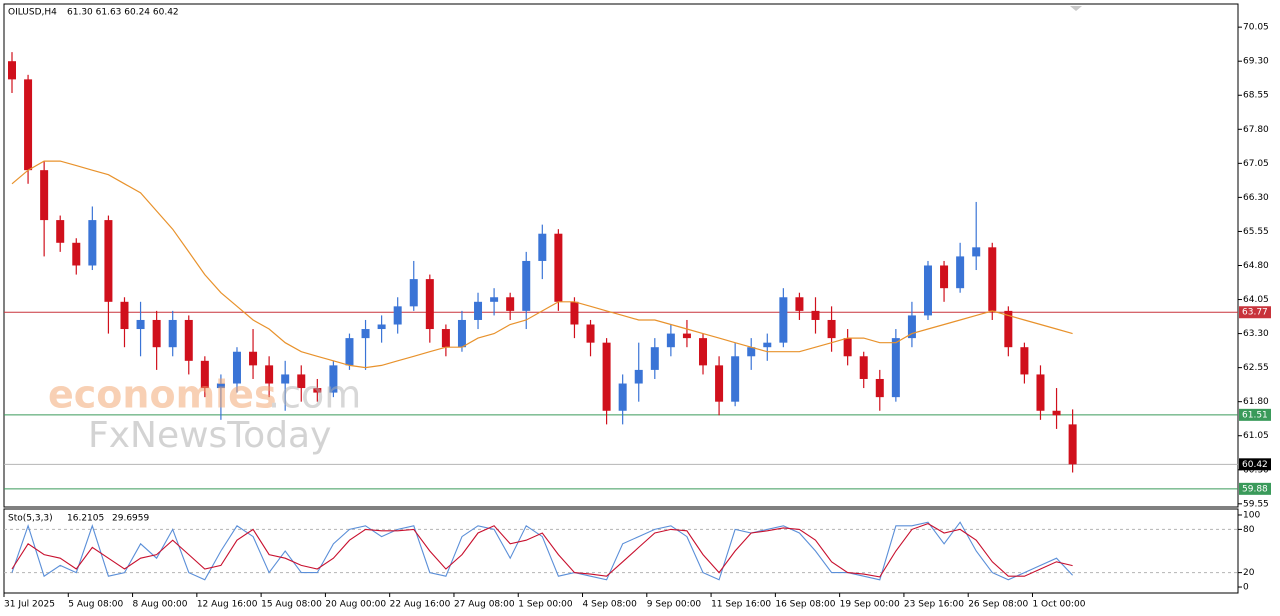 This screenshot has height=616, width=1280. Describe the element at coordinates (870, 605) in the screenshot. I see `x-tick-label: 19 Sep 00:00` at that location.